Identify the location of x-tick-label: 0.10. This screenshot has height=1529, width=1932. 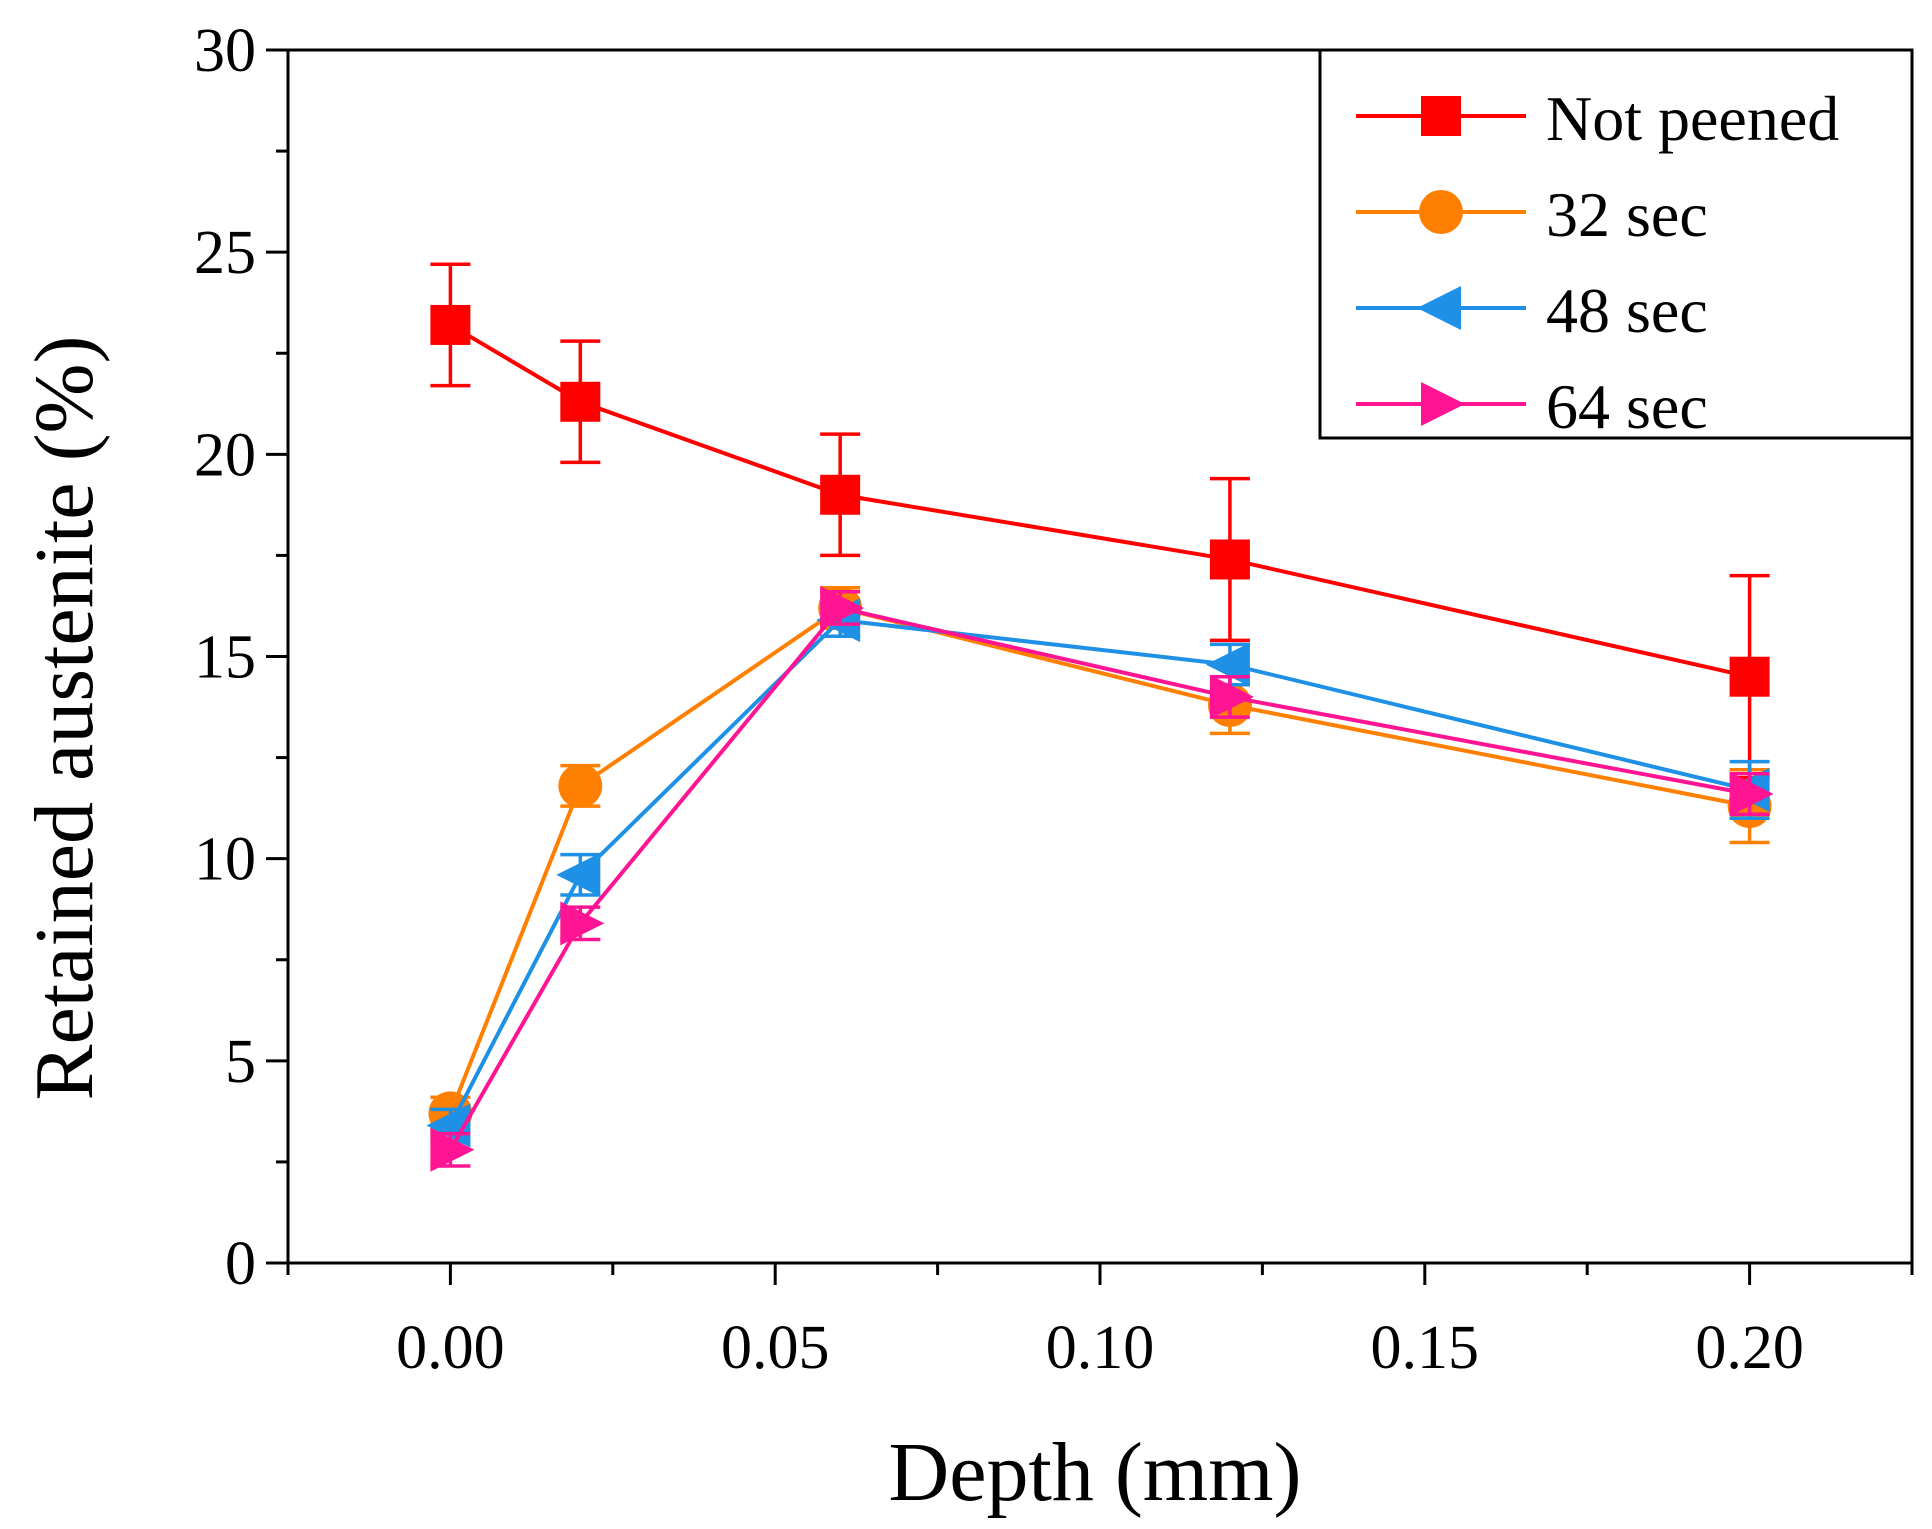
(1100, 1348).